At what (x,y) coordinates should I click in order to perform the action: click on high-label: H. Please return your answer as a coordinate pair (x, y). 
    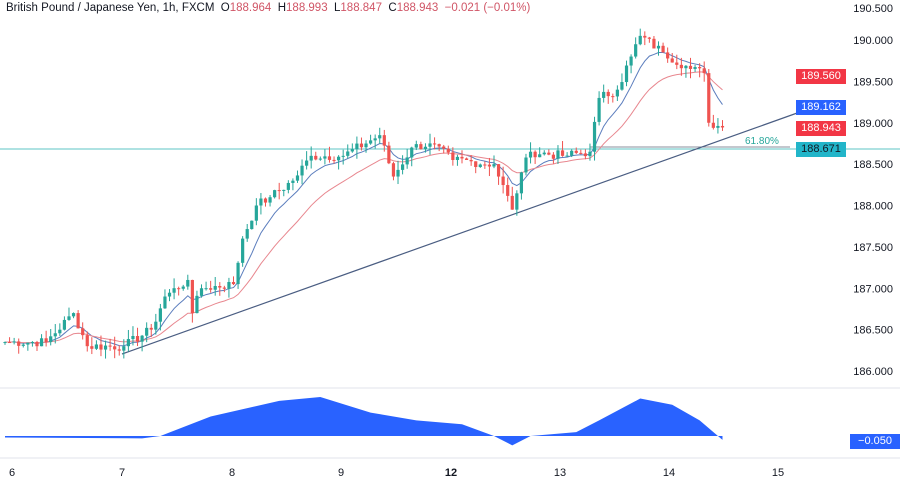
    Looking at the image, I should click on (282, 8).